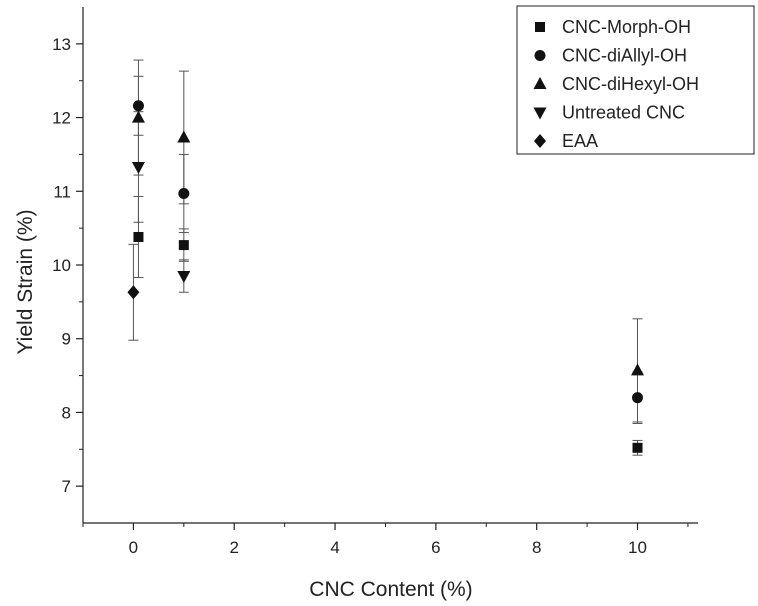 The image size is (758, 606). What do you see at coordinates (390, 589) in the screenshot?
I see `x-axis-label: CNC Content (%)` at bounding box center [390, 589].